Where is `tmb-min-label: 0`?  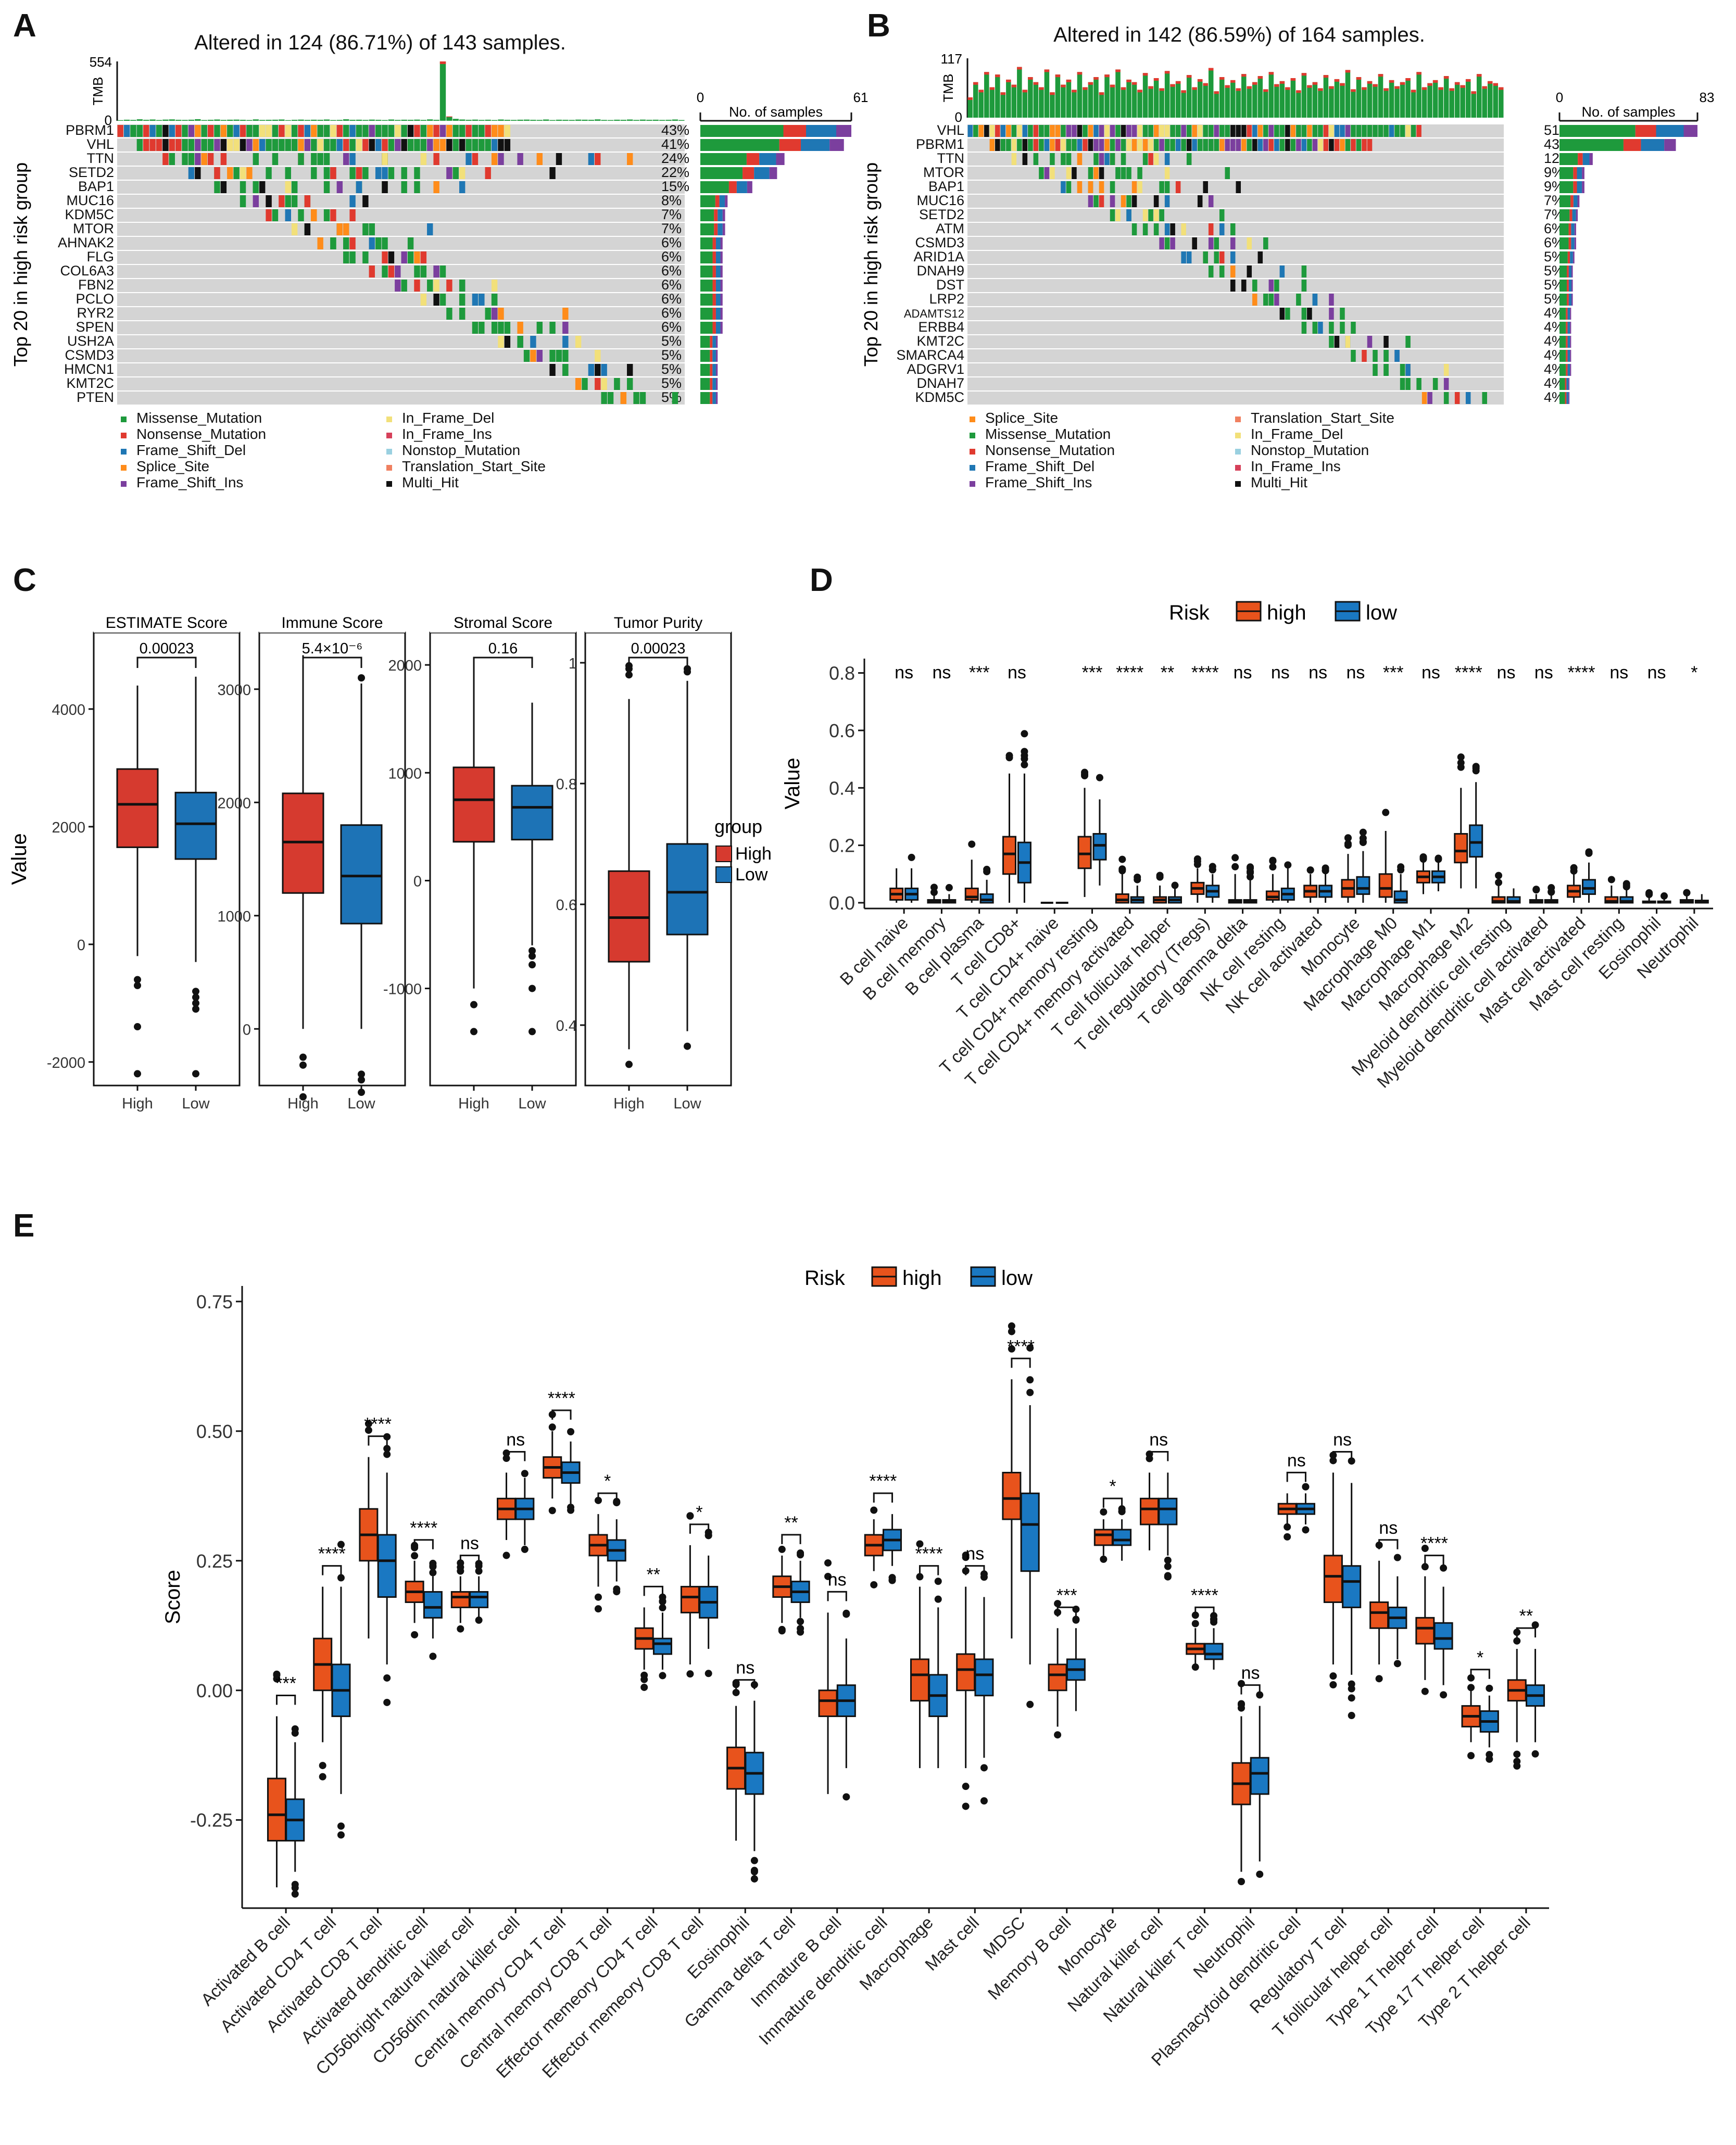
tmb-min-label: 0 is located at coordinates (959, 117).